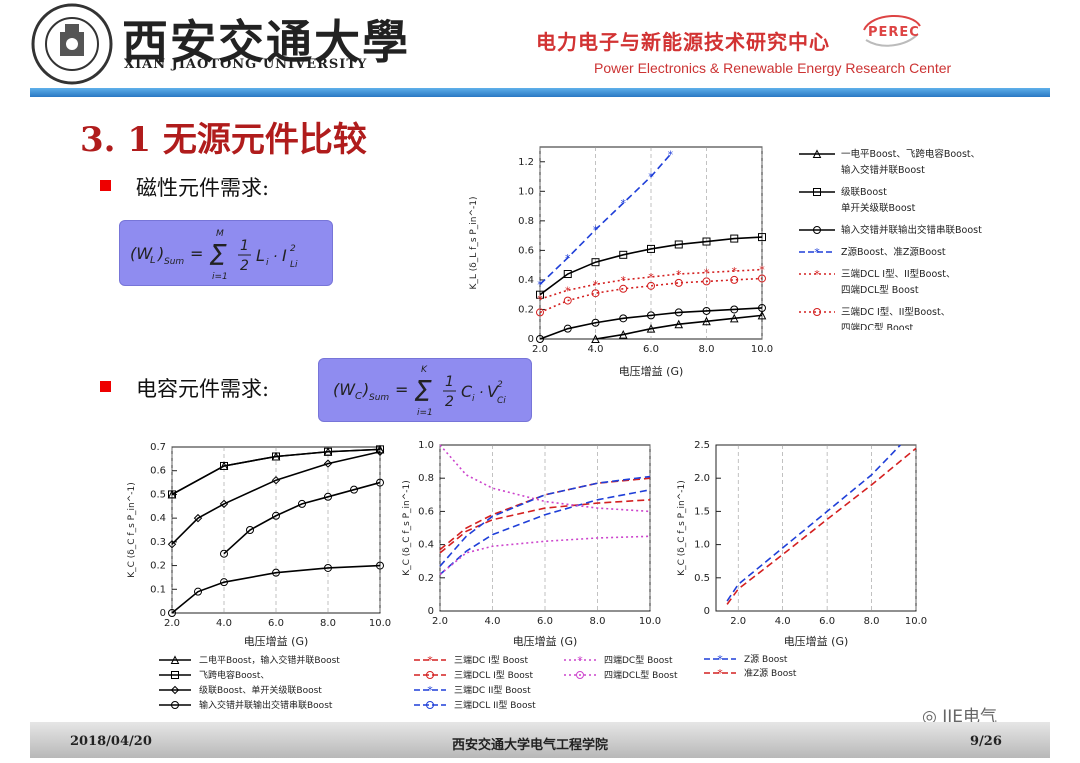  What do you see at coordinates (872, 621) in the screenshot?
I see `x-tick-label: 8.0` at bounding box center [872, 621].